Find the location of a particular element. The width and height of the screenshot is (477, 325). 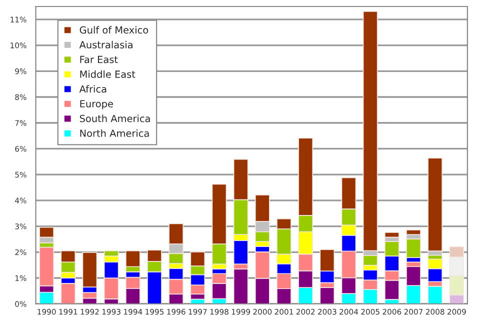

legend-label: Africa is located at coordinates (92, 89).